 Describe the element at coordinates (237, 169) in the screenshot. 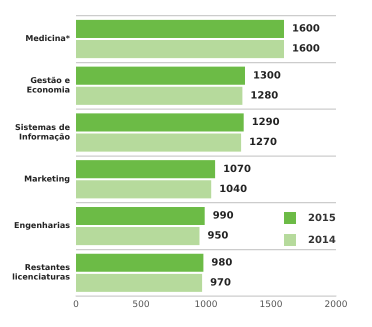

I see `data-label: 1070` at that location.